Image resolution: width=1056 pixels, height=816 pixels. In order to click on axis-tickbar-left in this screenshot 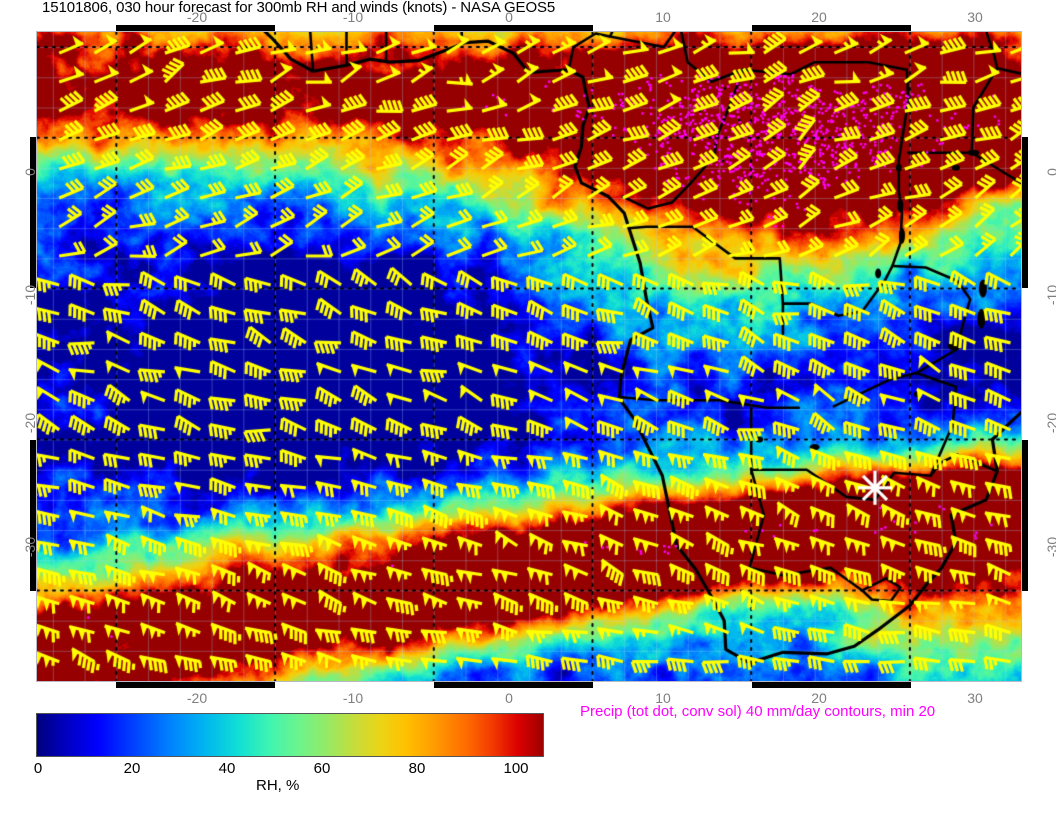, I will do `click(33, 356)`.